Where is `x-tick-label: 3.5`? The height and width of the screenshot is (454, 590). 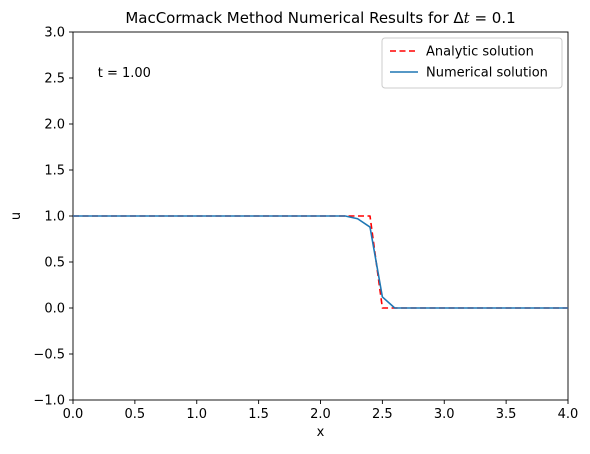
x-tick-label: 3.5 is located at coordinates (506, 414).